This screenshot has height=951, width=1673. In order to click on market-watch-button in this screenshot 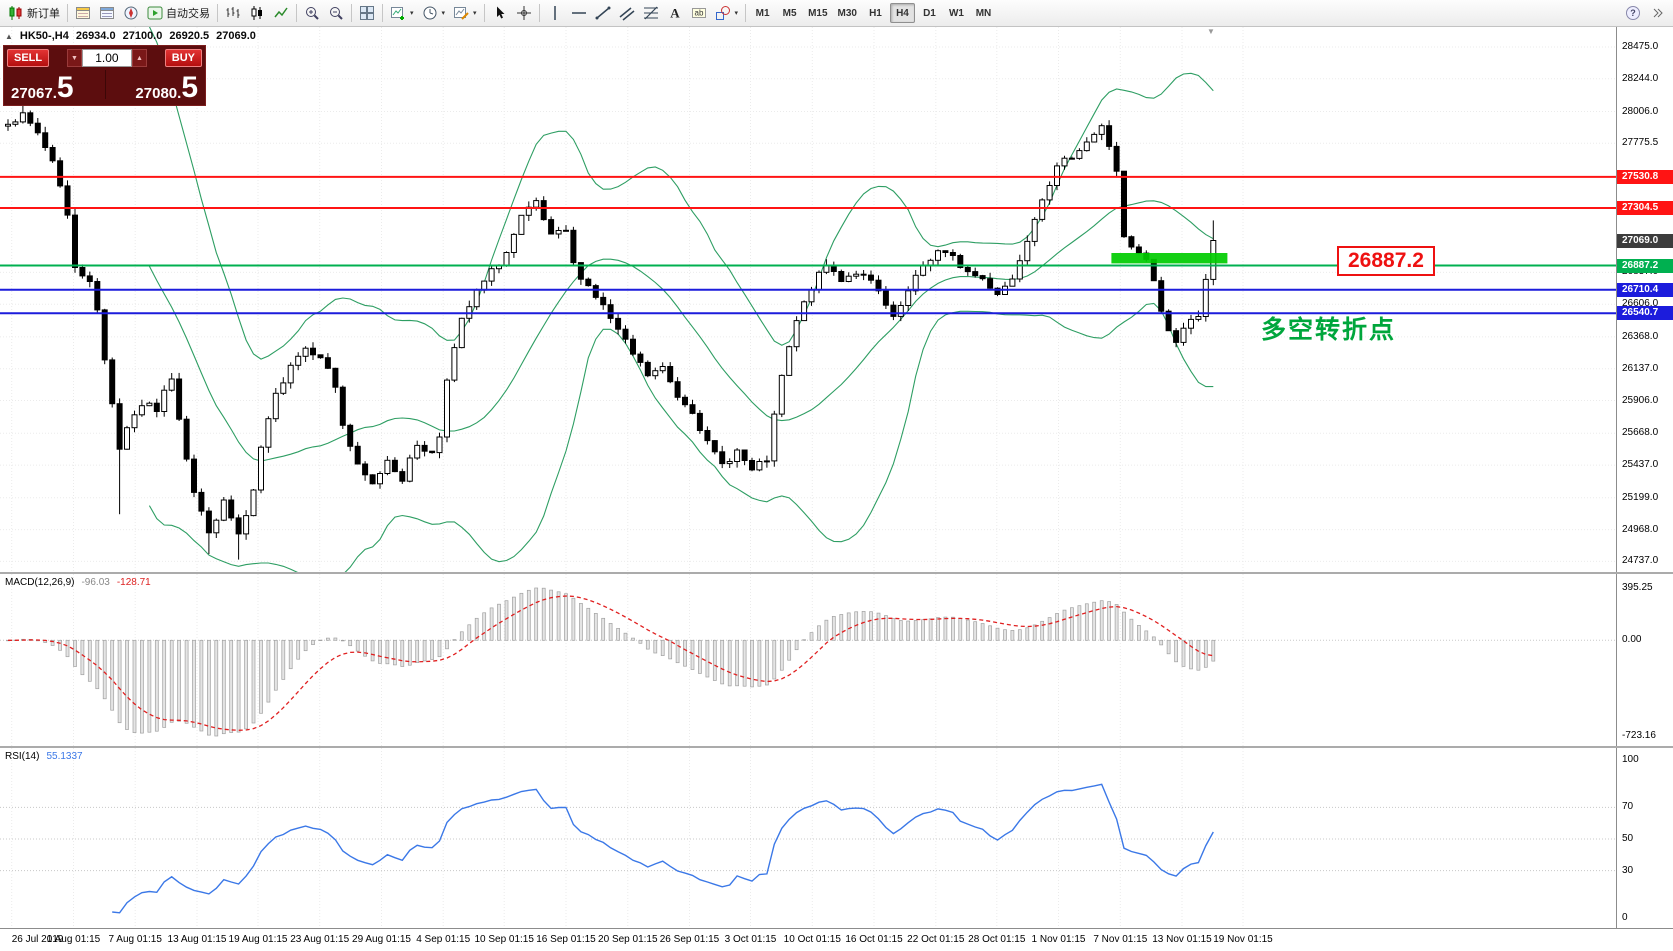, I will do `click(83, 13)`.